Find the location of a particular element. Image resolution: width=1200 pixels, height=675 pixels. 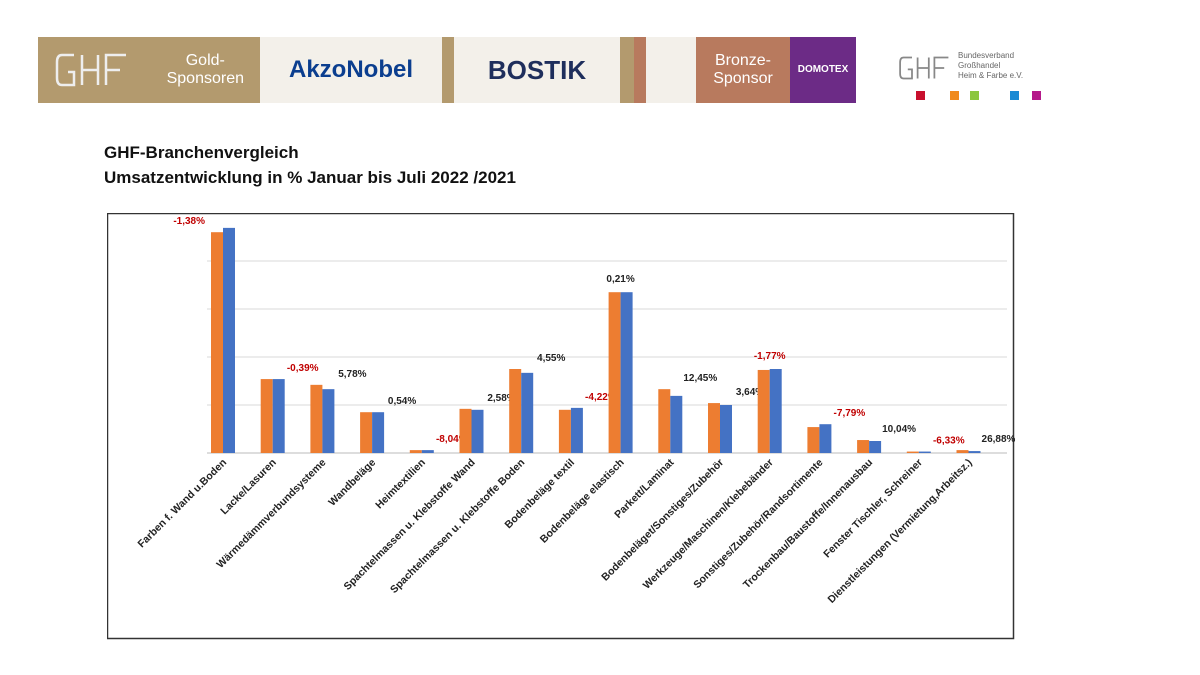

bronze-sponsor-label: Bronze- Sponsor is located at coordinates (743, 70).